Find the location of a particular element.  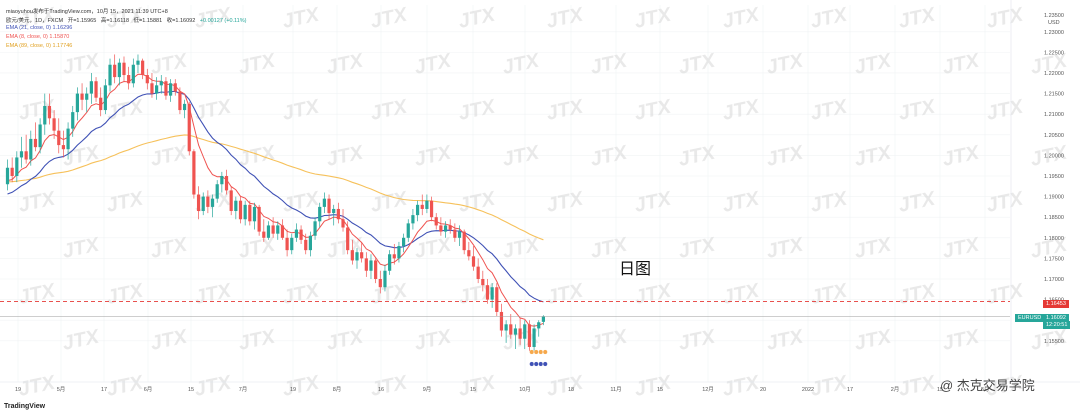

event-markers is located at coordinates (538, 358).